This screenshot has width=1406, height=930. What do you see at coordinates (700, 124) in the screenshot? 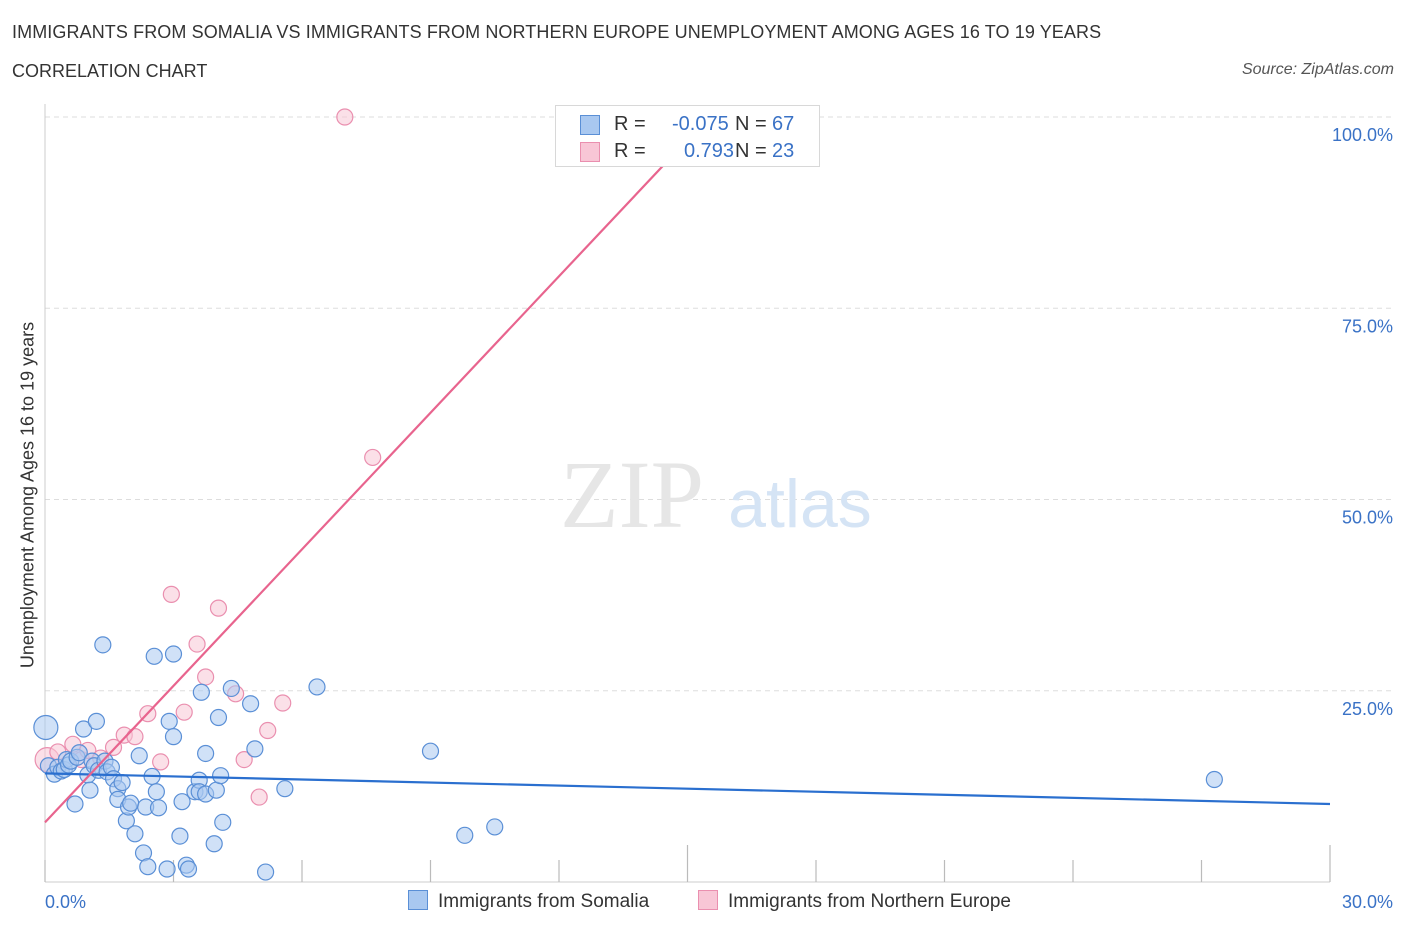
I see `legend-r-value-somalia: -0.075` at bounding box center [700, 124].